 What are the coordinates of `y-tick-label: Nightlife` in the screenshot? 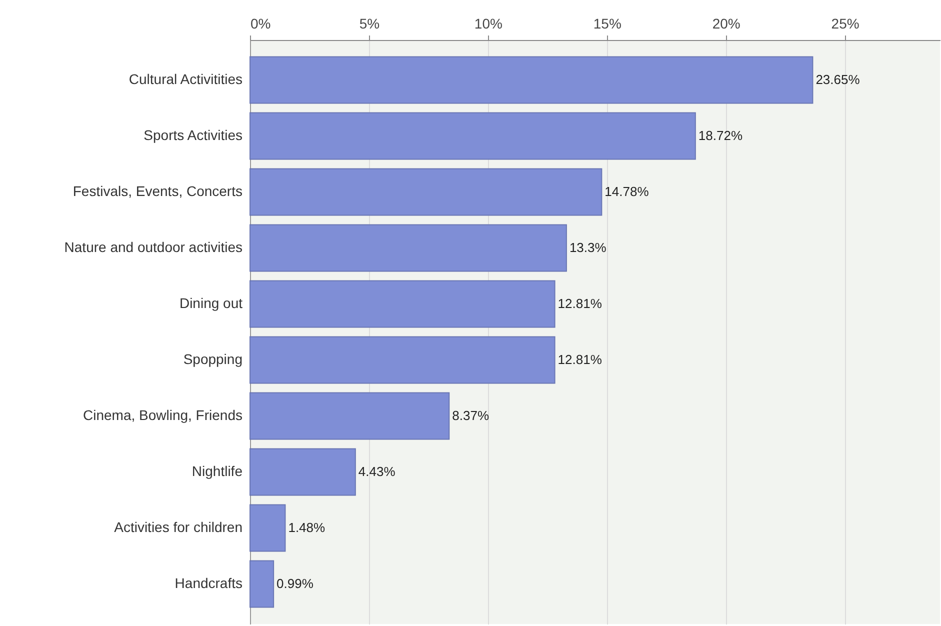 It's located at (217, 470).